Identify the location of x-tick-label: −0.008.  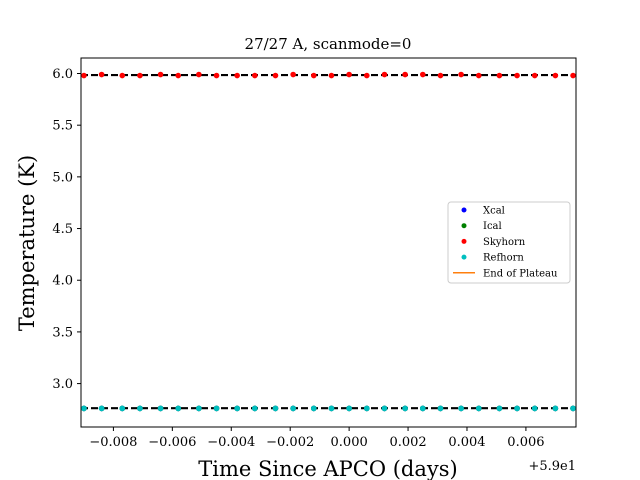
(113, 442).